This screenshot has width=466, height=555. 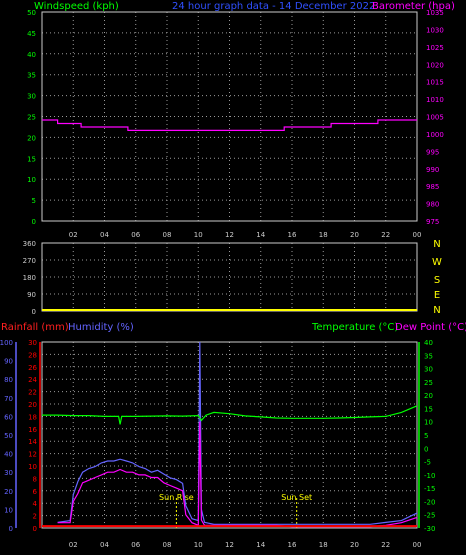 What do you see at coordinates (31, 138) in the screenshot?
I see `windspeed-tick-label: 20` at bounding box center [31, 138].